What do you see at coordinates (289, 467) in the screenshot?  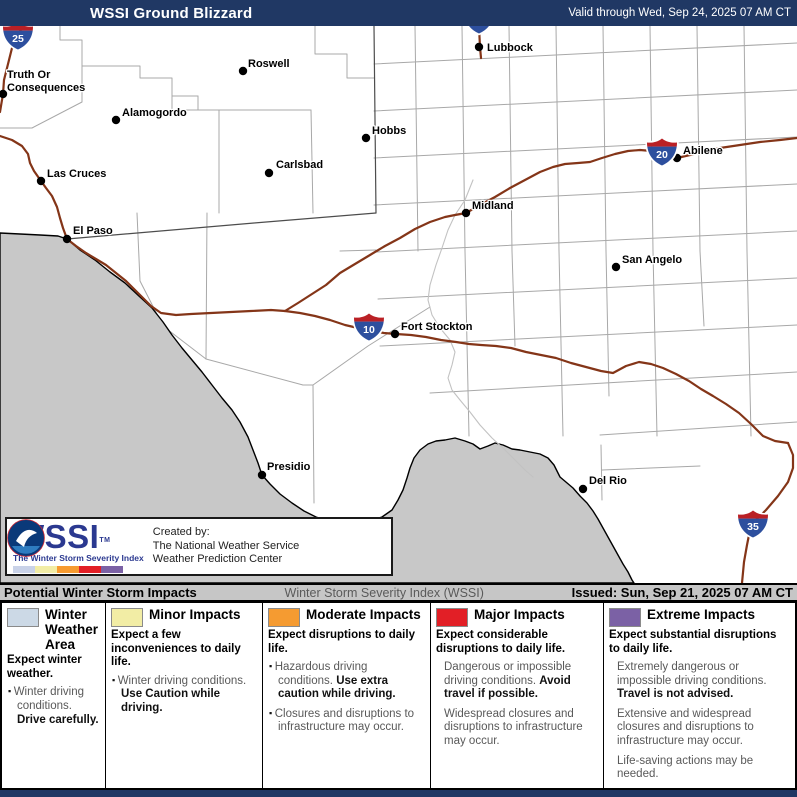 I see `city-label: Presidio` at bounding box center [289, 467].